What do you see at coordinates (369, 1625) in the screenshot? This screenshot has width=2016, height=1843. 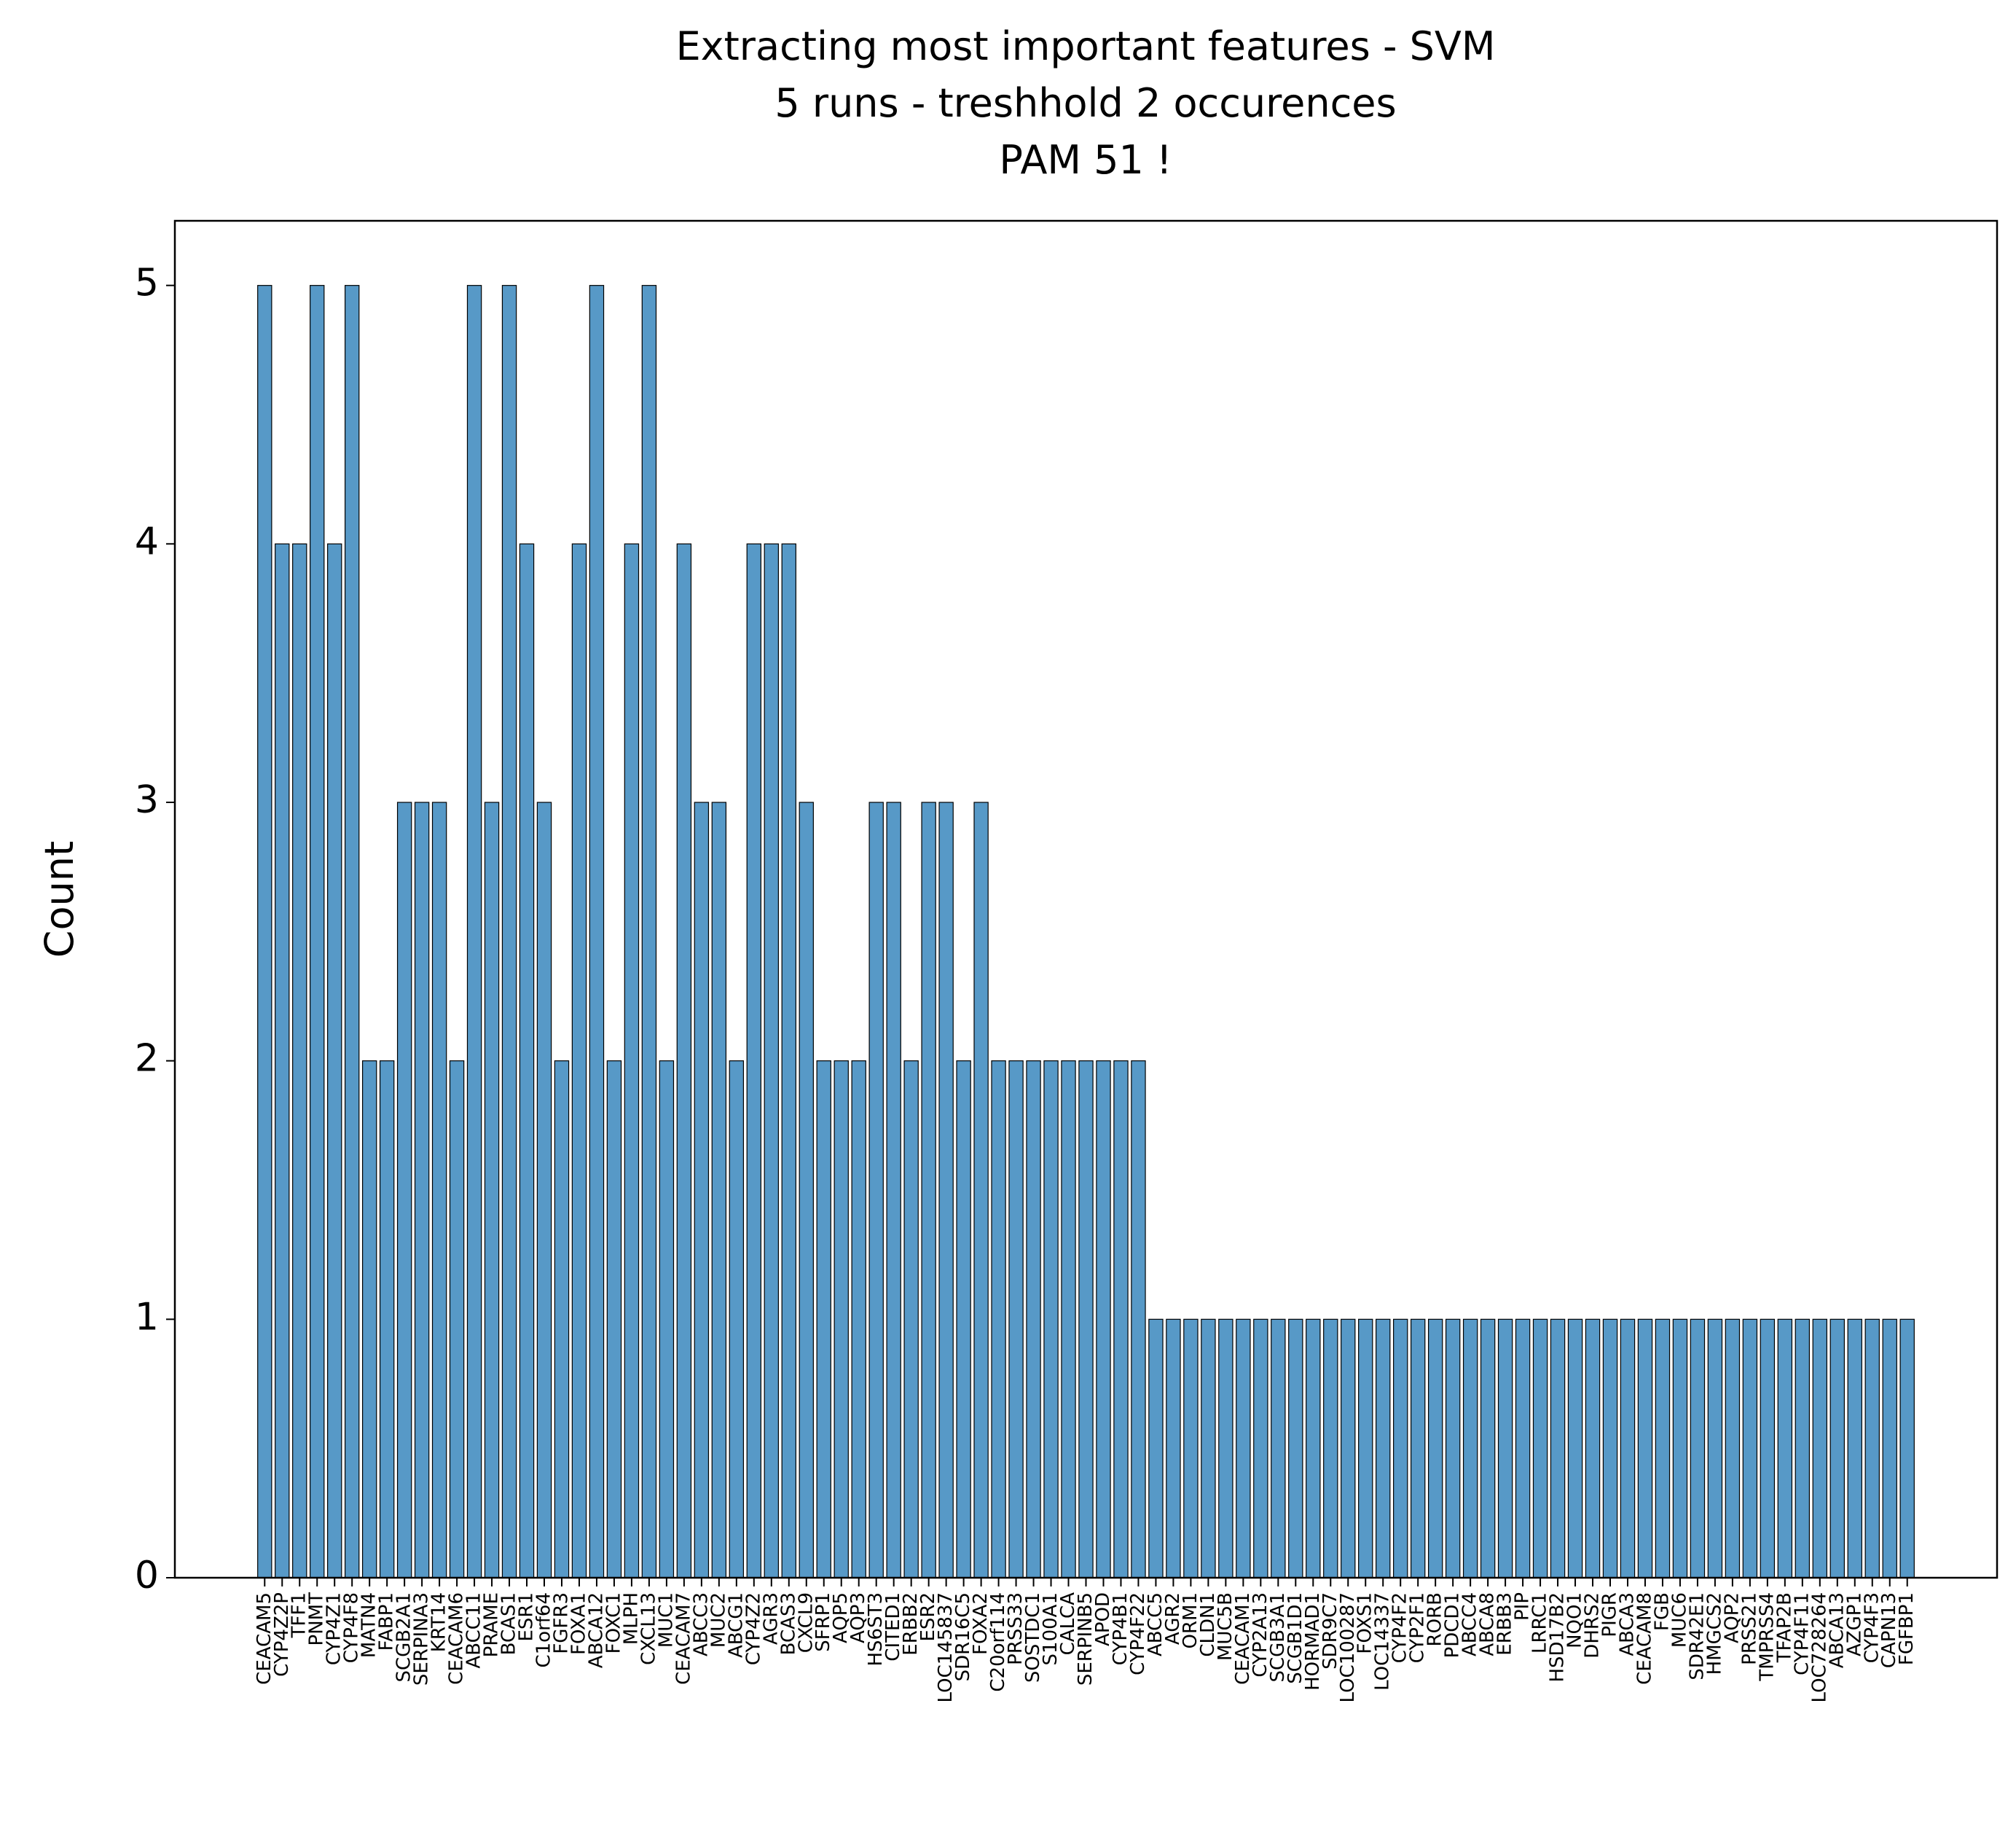 I see `x-tick-label: MATN4` at bounding box center [369, 1625].